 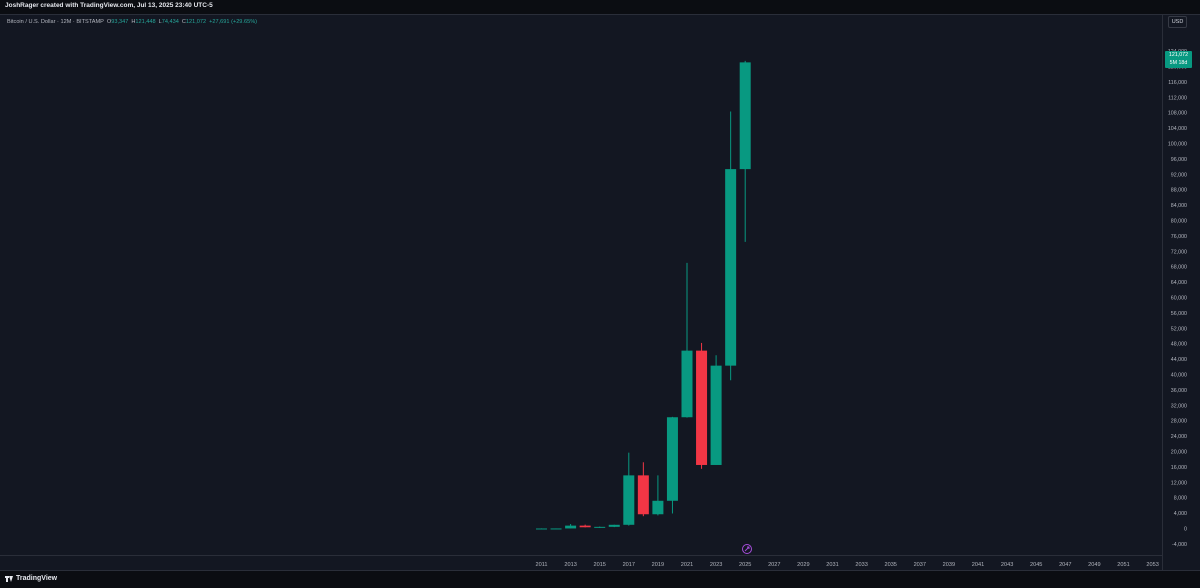 What do you see at coordinates (183, 22) in the screenshot?
I see `close-key: C` at bounding box center [183, 22].